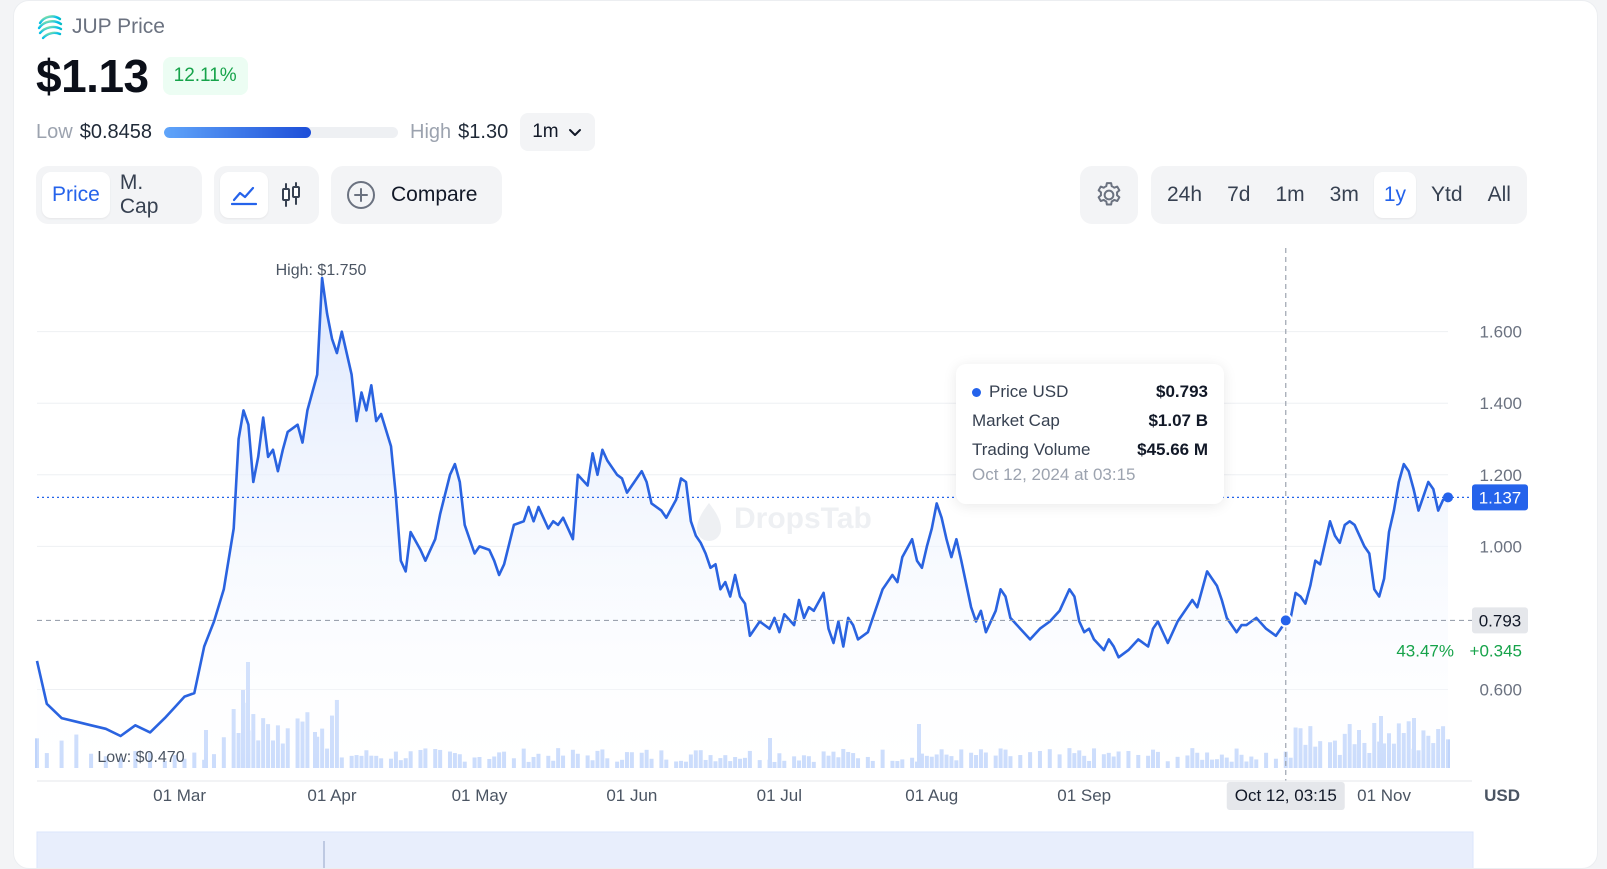  I want to click on y-tick-label: 1.600, so click(1500, 332).